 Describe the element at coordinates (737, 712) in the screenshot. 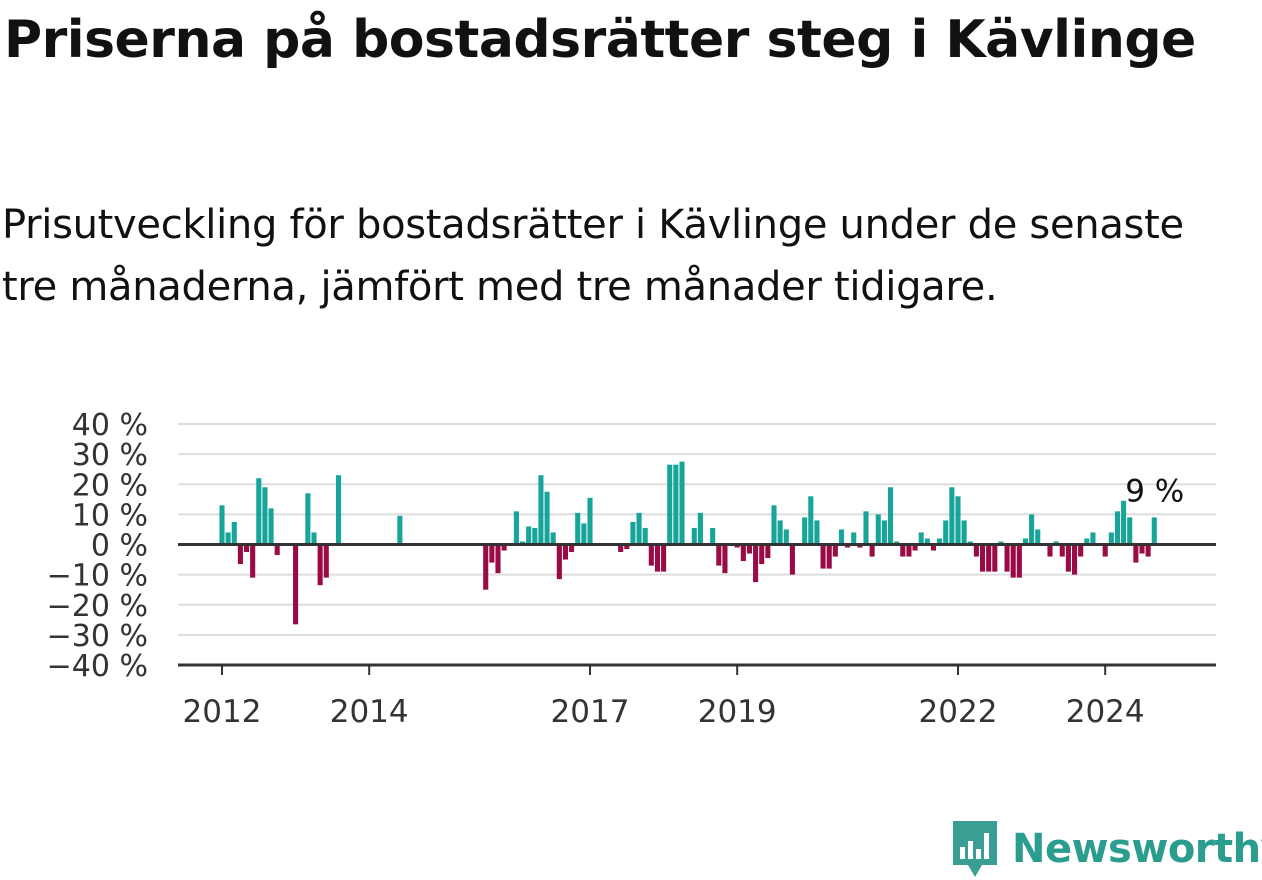

I see `x-tick-label: 2019` at that location.